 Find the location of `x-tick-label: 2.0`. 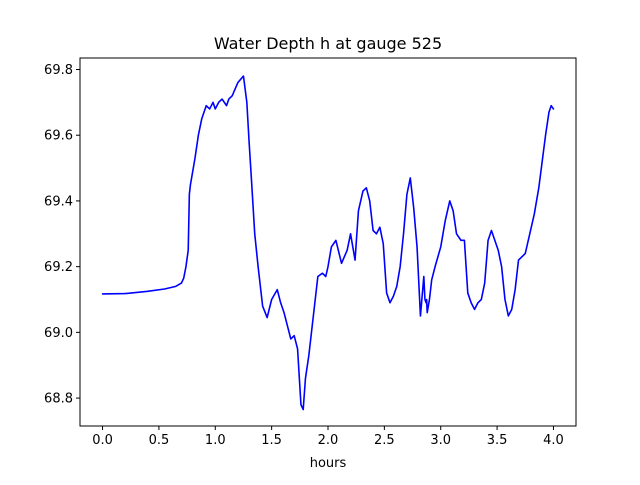

x-tick-label: 2.0 is located at coordinates (328, 440).